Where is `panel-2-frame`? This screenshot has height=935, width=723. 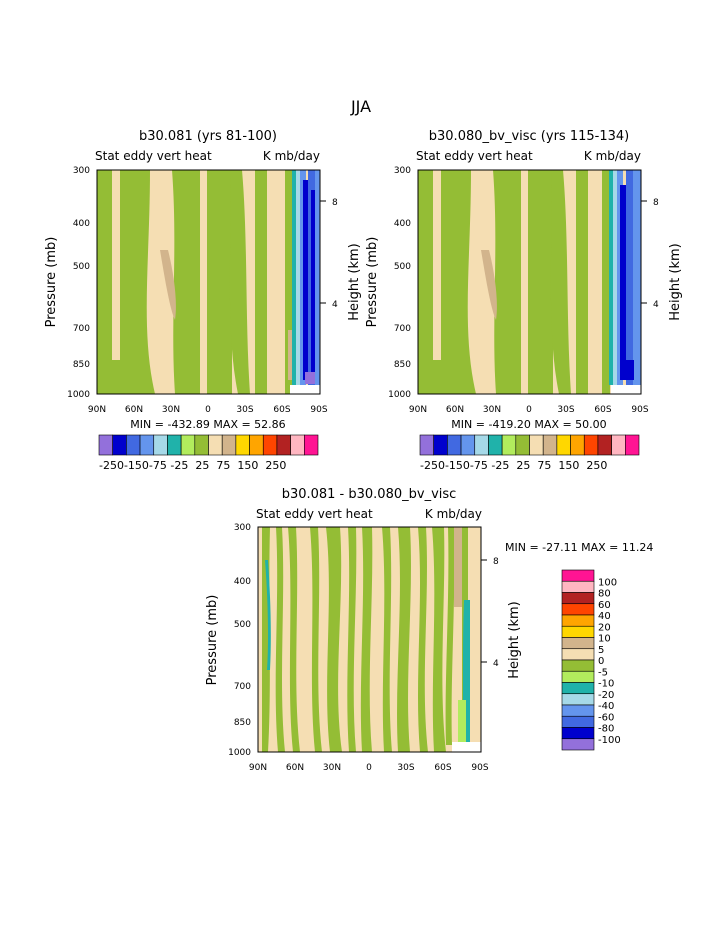
panel-2-frame is located at coordinates (529, 282).